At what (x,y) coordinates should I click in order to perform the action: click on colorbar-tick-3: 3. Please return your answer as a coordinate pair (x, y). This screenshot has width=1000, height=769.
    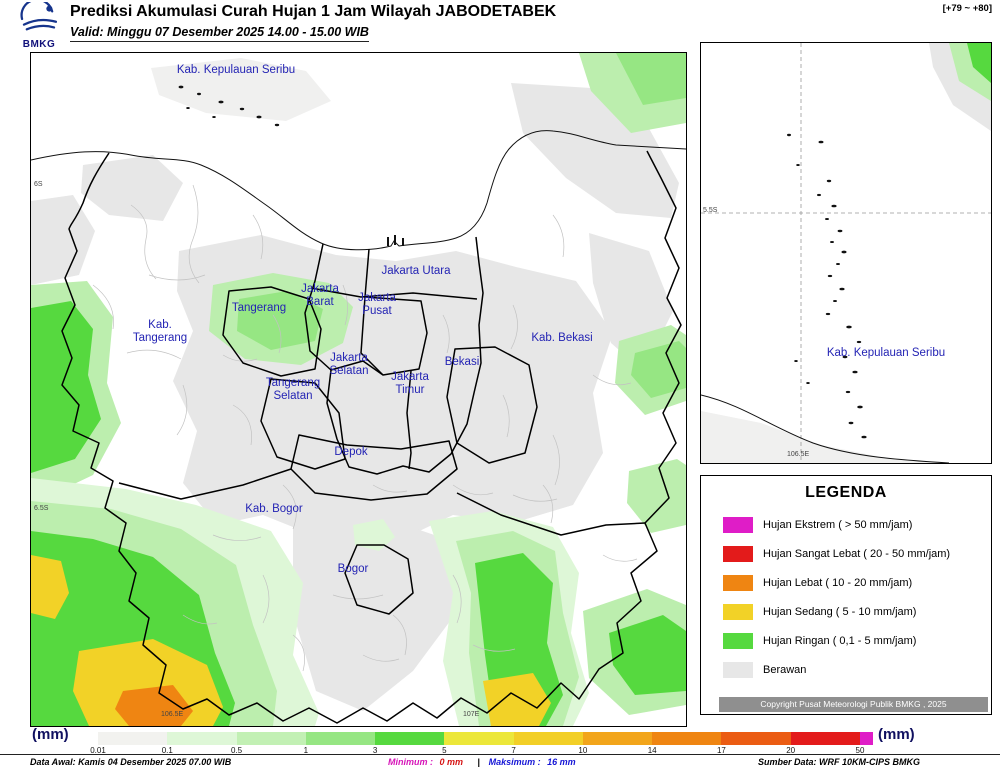
    Looking at the image, I should click on (375, 750).